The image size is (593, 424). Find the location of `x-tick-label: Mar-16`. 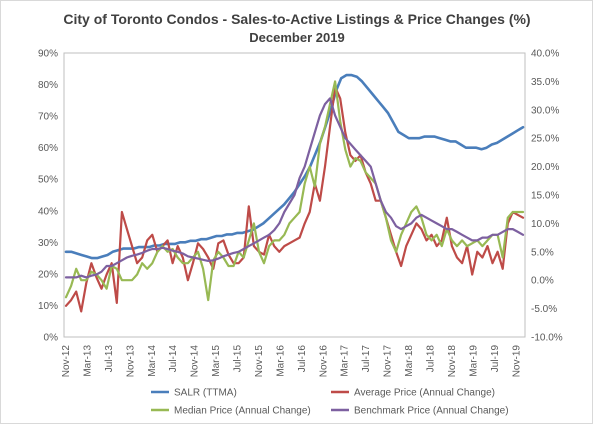

x-tick-label: Mar-16 is located at coordinates (280, 361).